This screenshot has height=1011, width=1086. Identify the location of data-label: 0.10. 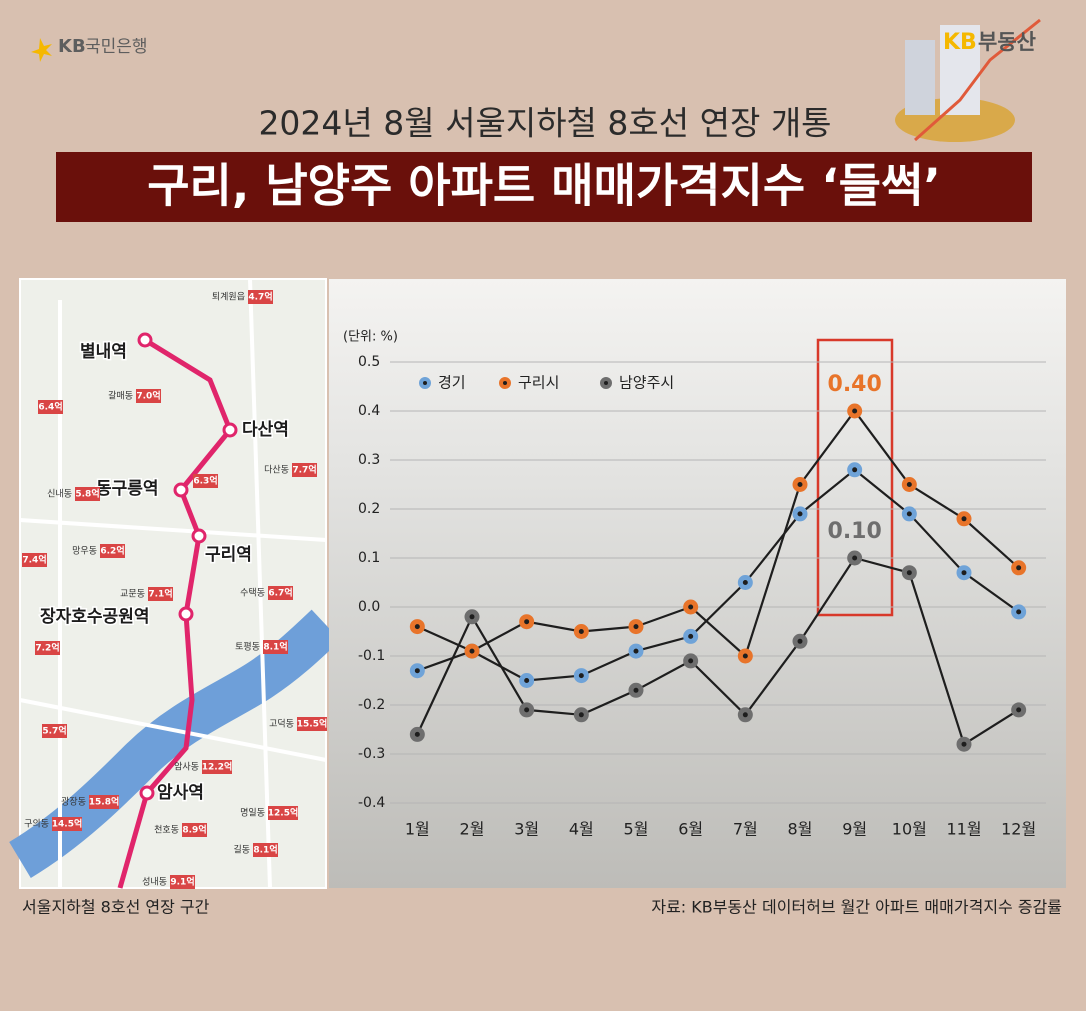
(855, 531).